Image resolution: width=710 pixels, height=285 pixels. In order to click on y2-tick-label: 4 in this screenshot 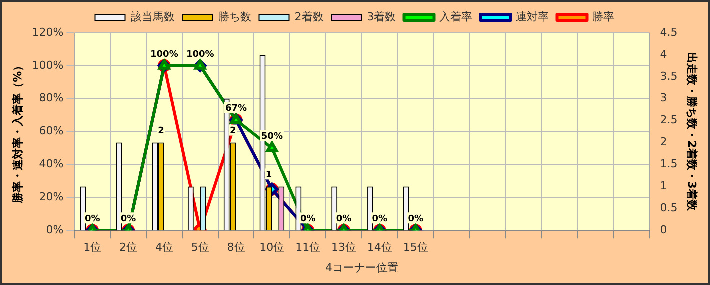, I will do `click(664, 54)`.